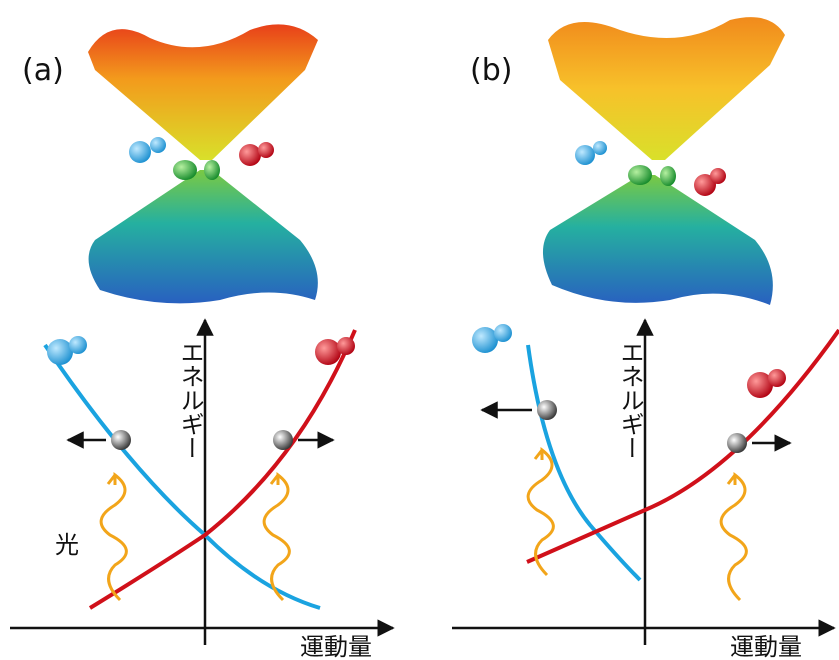  I want to click on panel-label: (a), so click(43, 70).